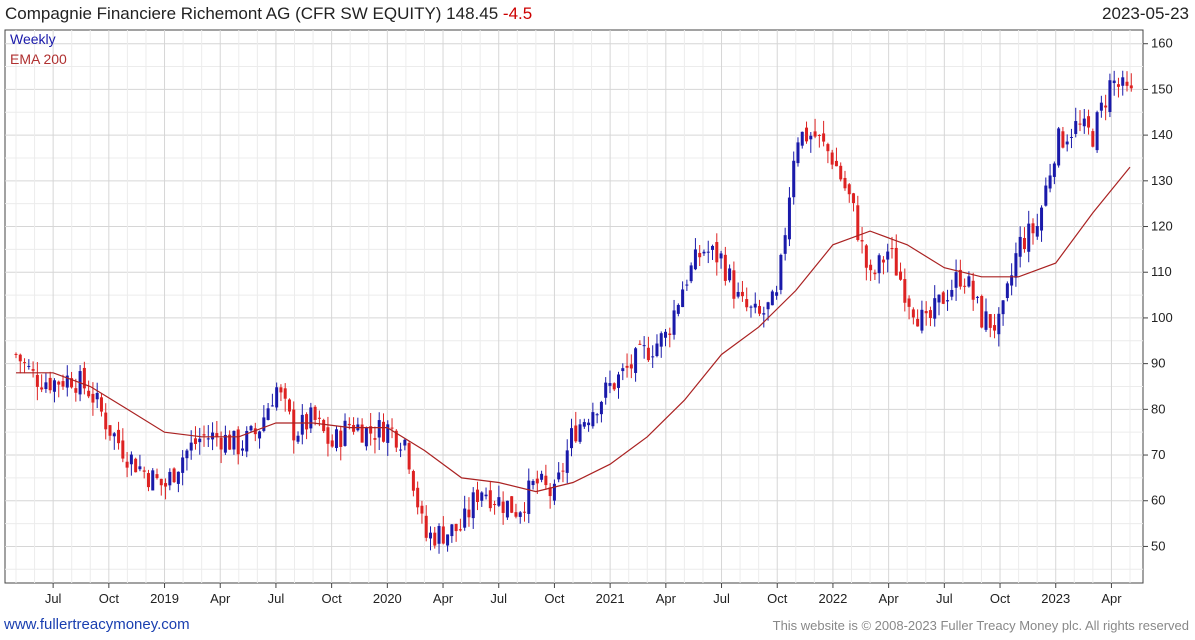 The height and width of the screenshot is (640, 1195). I want to click on y-tick-label: 80, so click(1158, 408).